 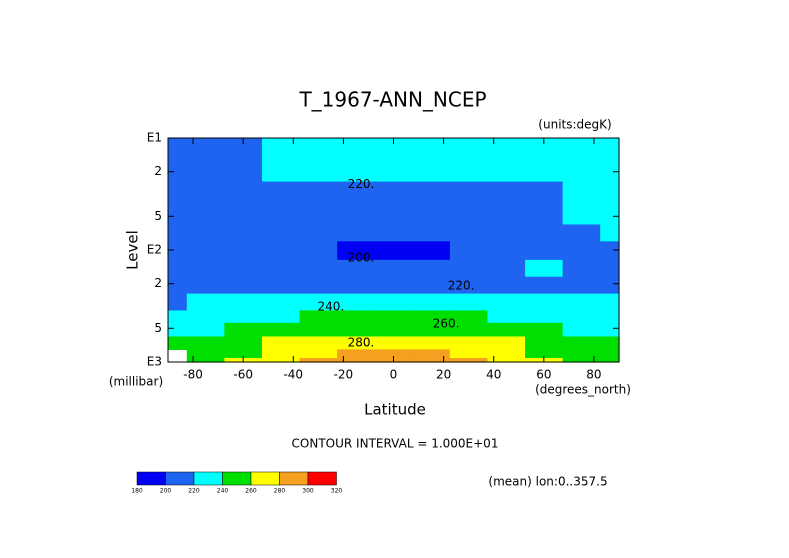 What do you see at coordinates (344, 375) in the screenshot?
I see `x-tick-label: -20` at bounding box center [344, 375].